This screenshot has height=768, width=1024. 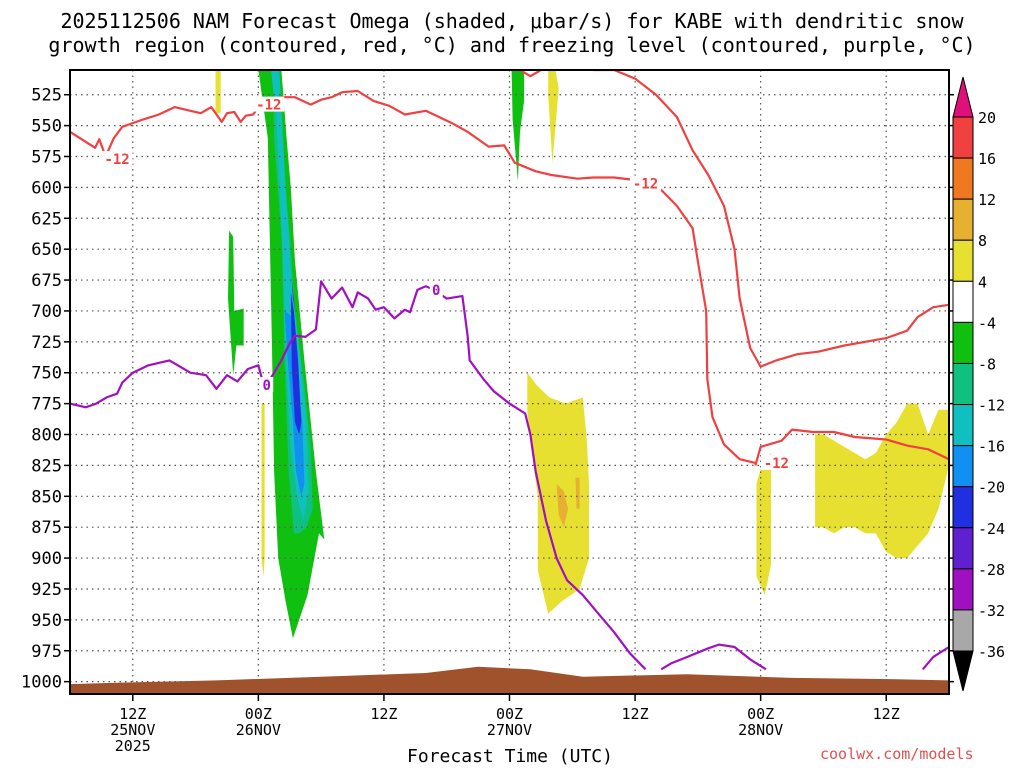 What do you see at coordinates (897, 754) in the screenshot?
I see `source-credit: coolwx.com/models` at bounding box center [897, 754].